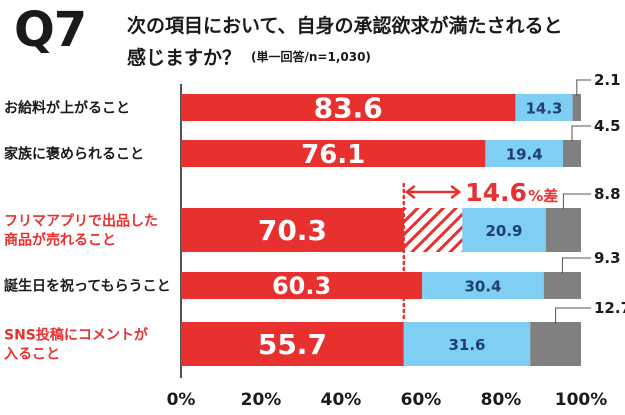 Image resolution: width=625 pixels, height=415 pixels. What do you see at coordinates (609, 308) in the screenshot?
I see `data-label: 12.7` at bounding box center [609, 308].